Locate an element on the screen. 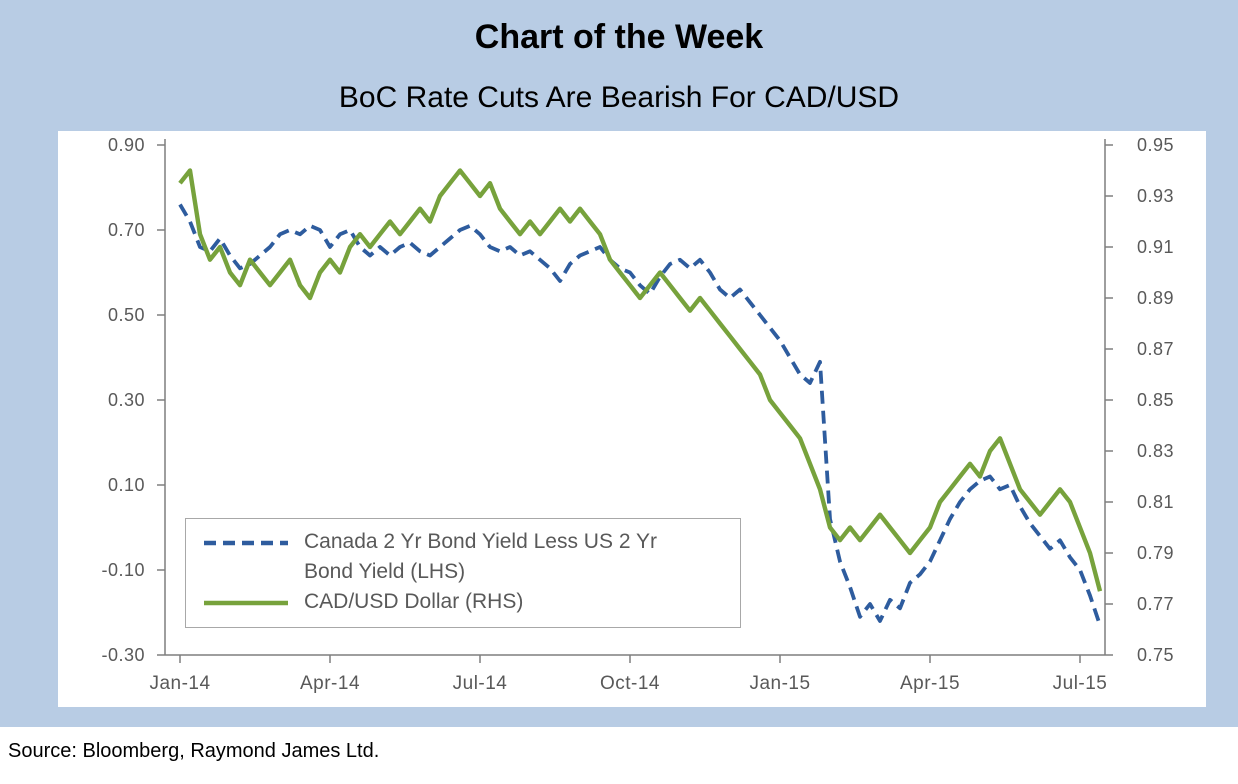 This screenshot has width=1238, height=784. svg-text: -0.30 is located at coordinates (123, 655).